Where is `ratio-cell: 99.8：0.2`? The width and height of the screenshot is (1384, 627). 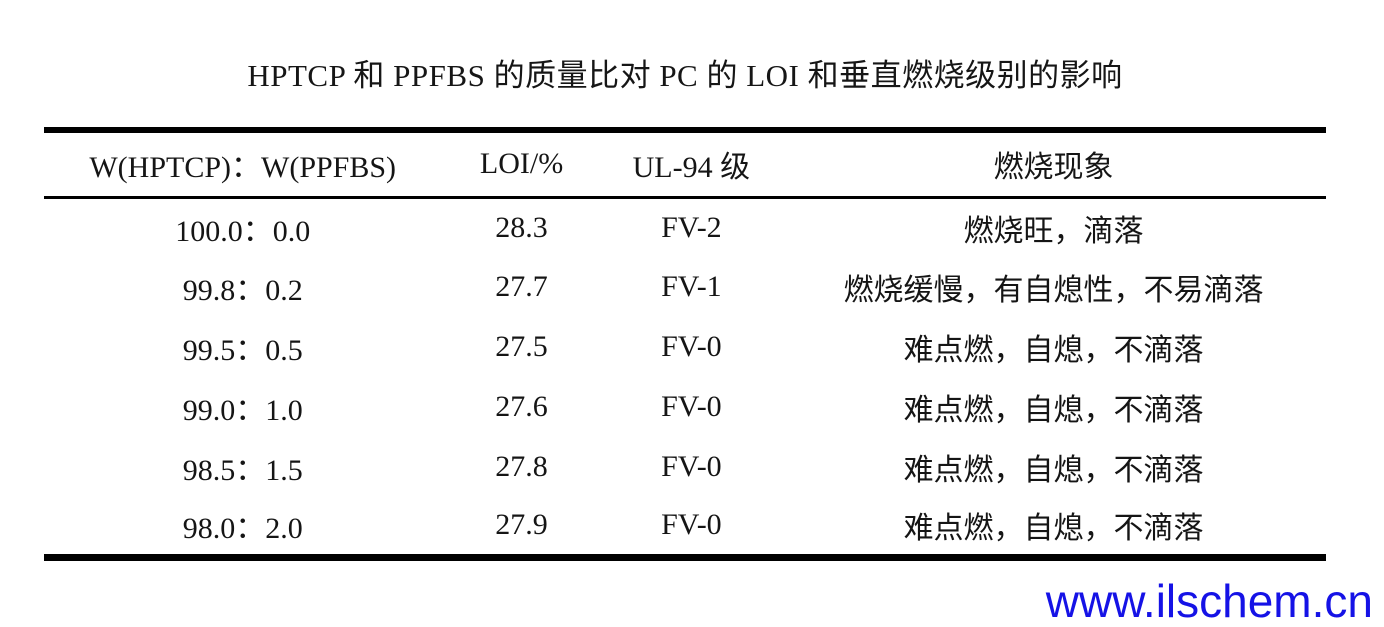
ratio-cell: 99.8：0.2 is located at coordinates (242, 290).